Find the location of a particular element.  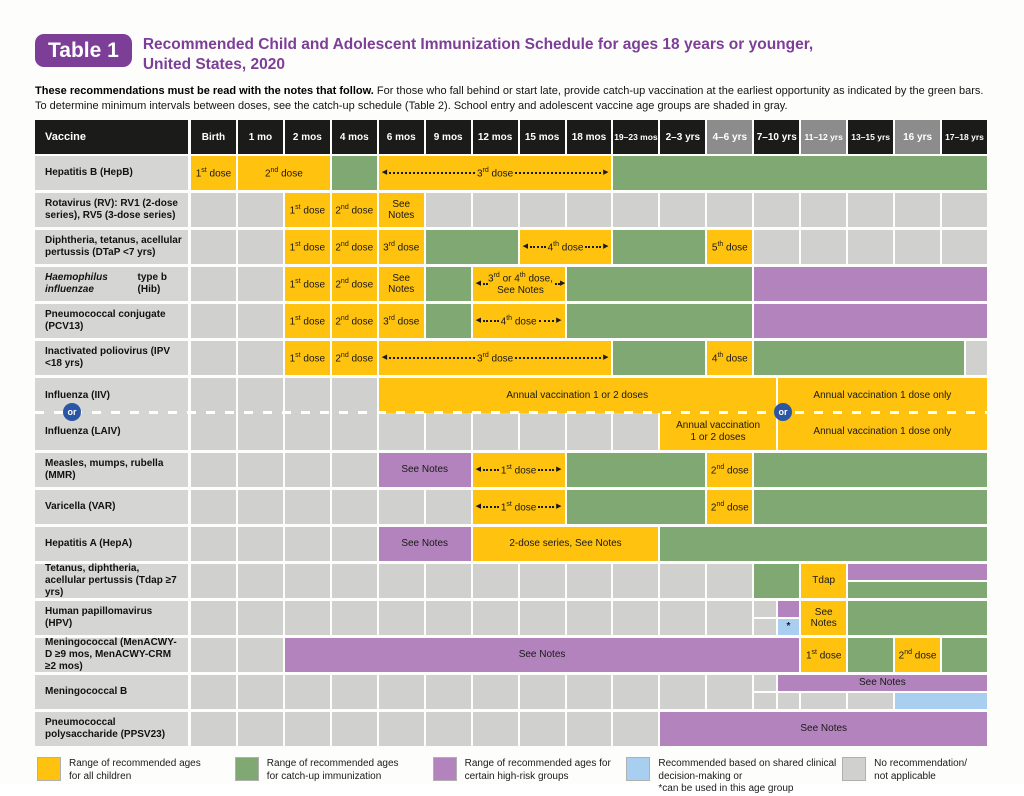

cell-hib-1st-dose: 1st dose is located at coordinates (307, 284).